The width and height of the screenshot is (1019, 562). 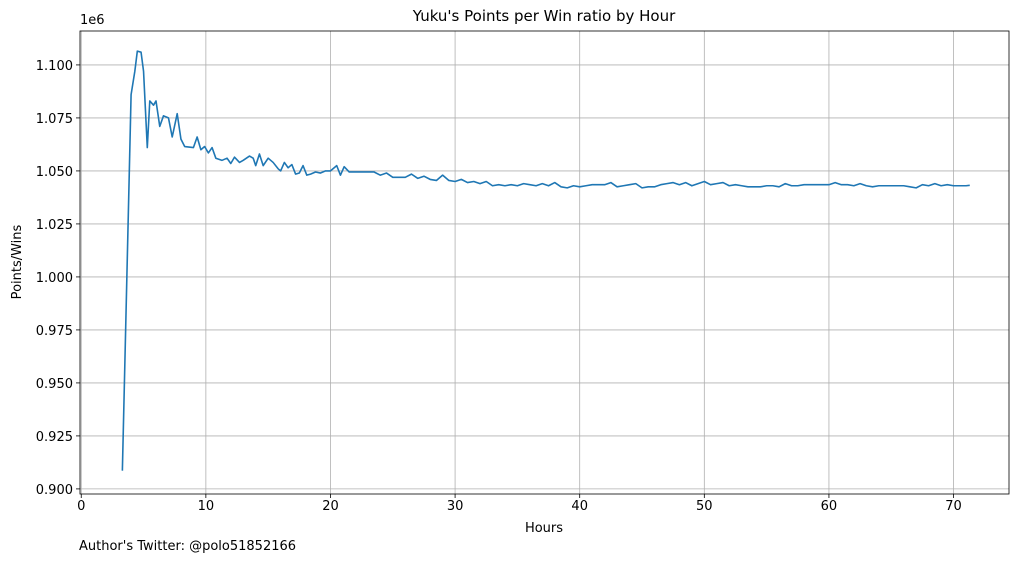 What do you see at coordinates (704, 506) in the screenshot?
I see `x-tick-label: 50` at bounding box center [704, 506].